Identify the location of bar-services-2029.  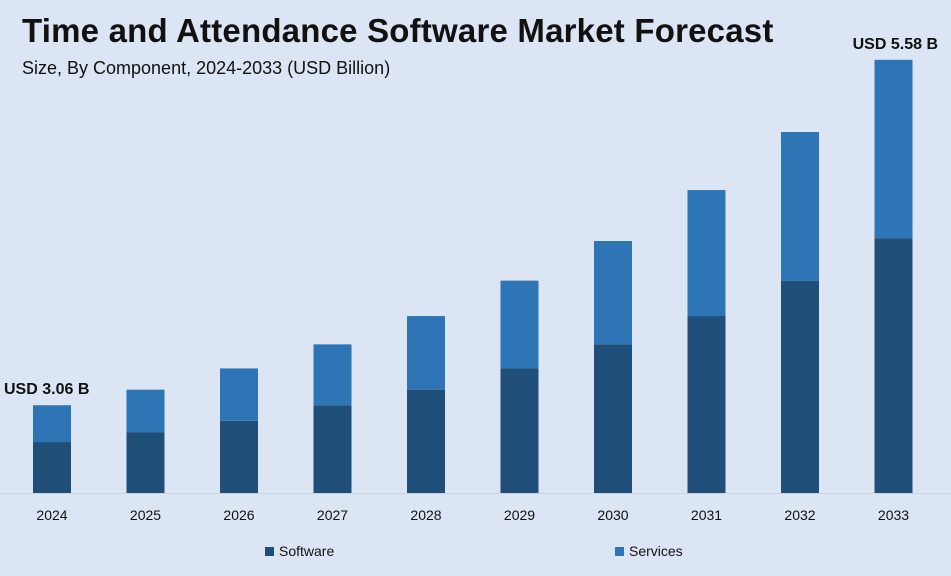
(519, 324).